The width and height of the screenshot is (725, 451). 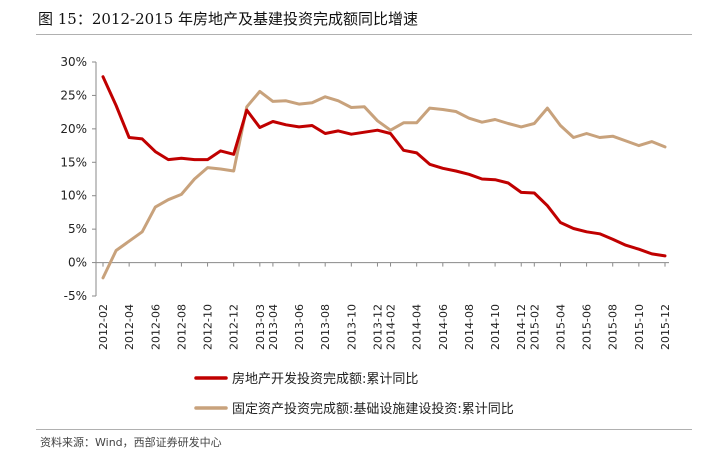 I want to click on x-tick-label: 2012-08, so click(x=181, y=327).